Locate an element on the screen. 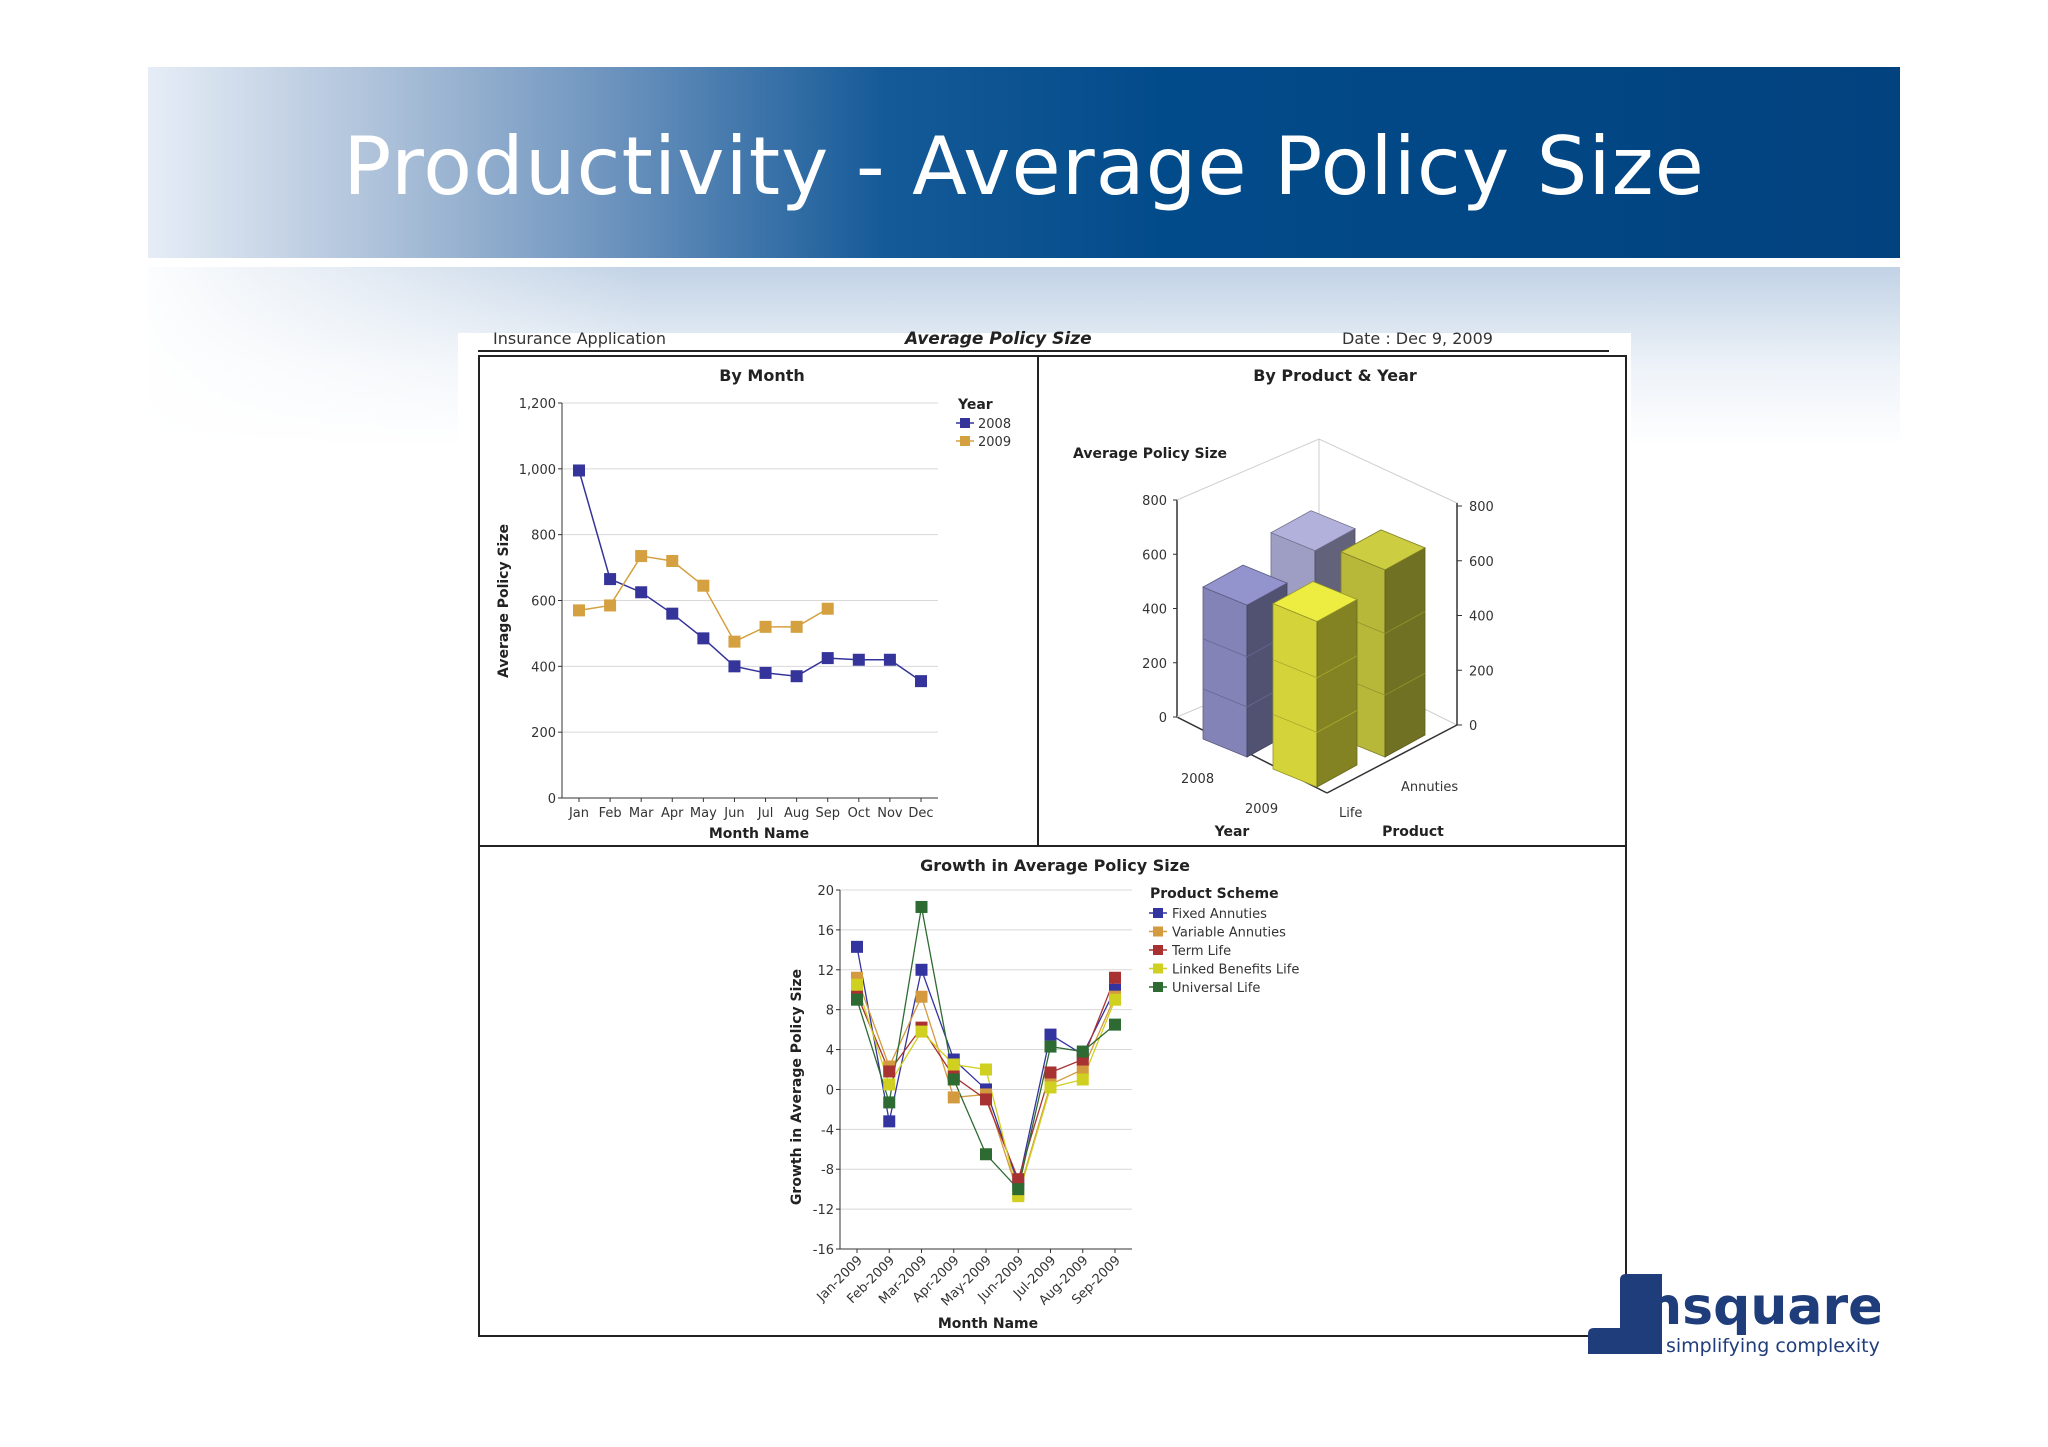 This screenshot has width=2048, height=1447. y-tick-label: 800 is located at coordinates (543, 536).